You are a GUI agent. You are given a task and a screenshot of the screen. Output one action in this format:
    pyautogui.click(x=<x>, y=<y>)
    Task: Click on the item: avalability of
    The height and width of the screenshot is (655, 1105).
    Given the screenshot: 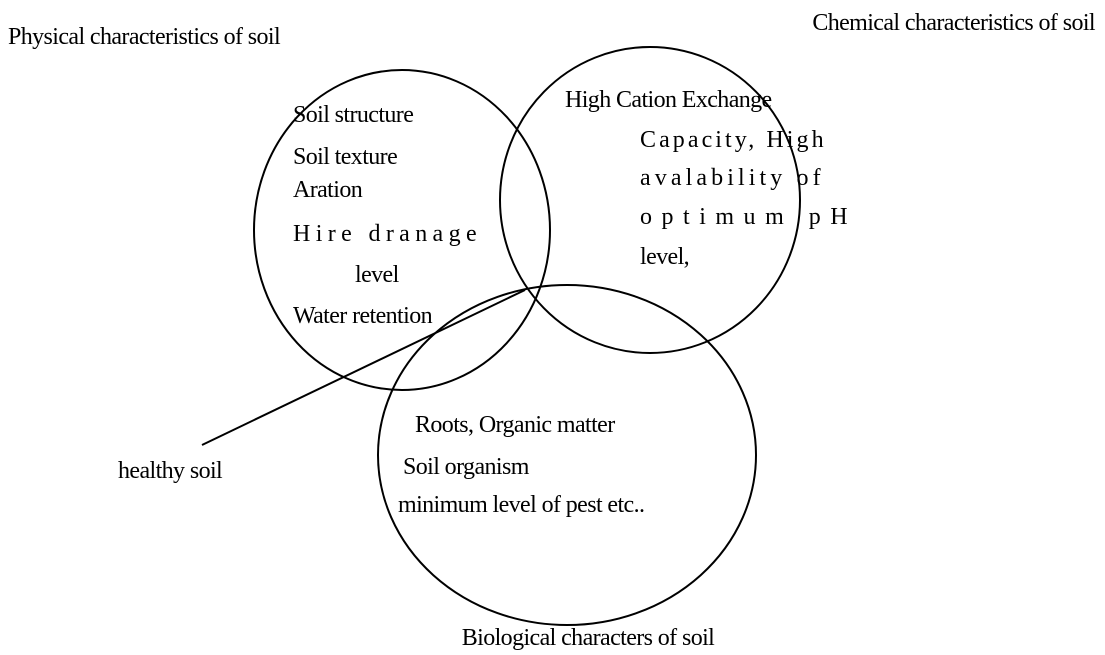 What is the action you would take?
    pyautogui.click(x=730, y=178)
    